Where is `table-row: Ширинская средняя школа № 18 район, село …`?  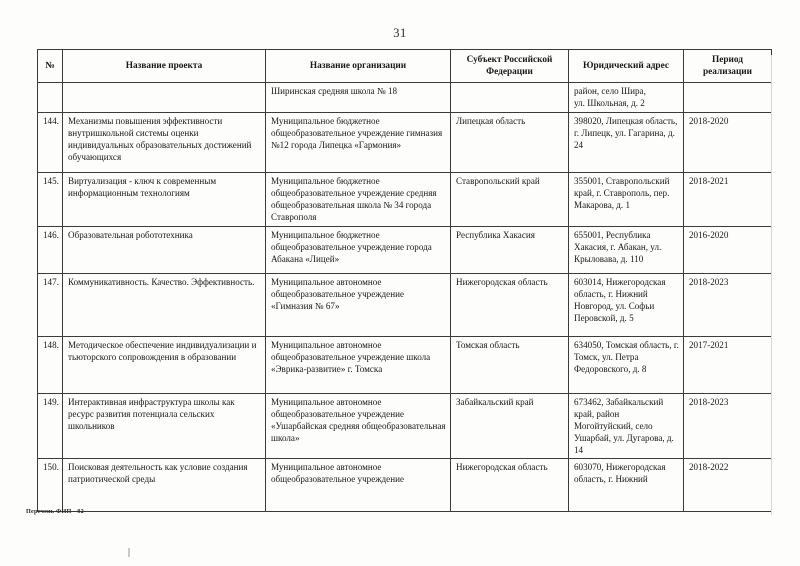
table-row: Ширинская средняя школа № 18 район, село … is located at coordinates (404, 98).